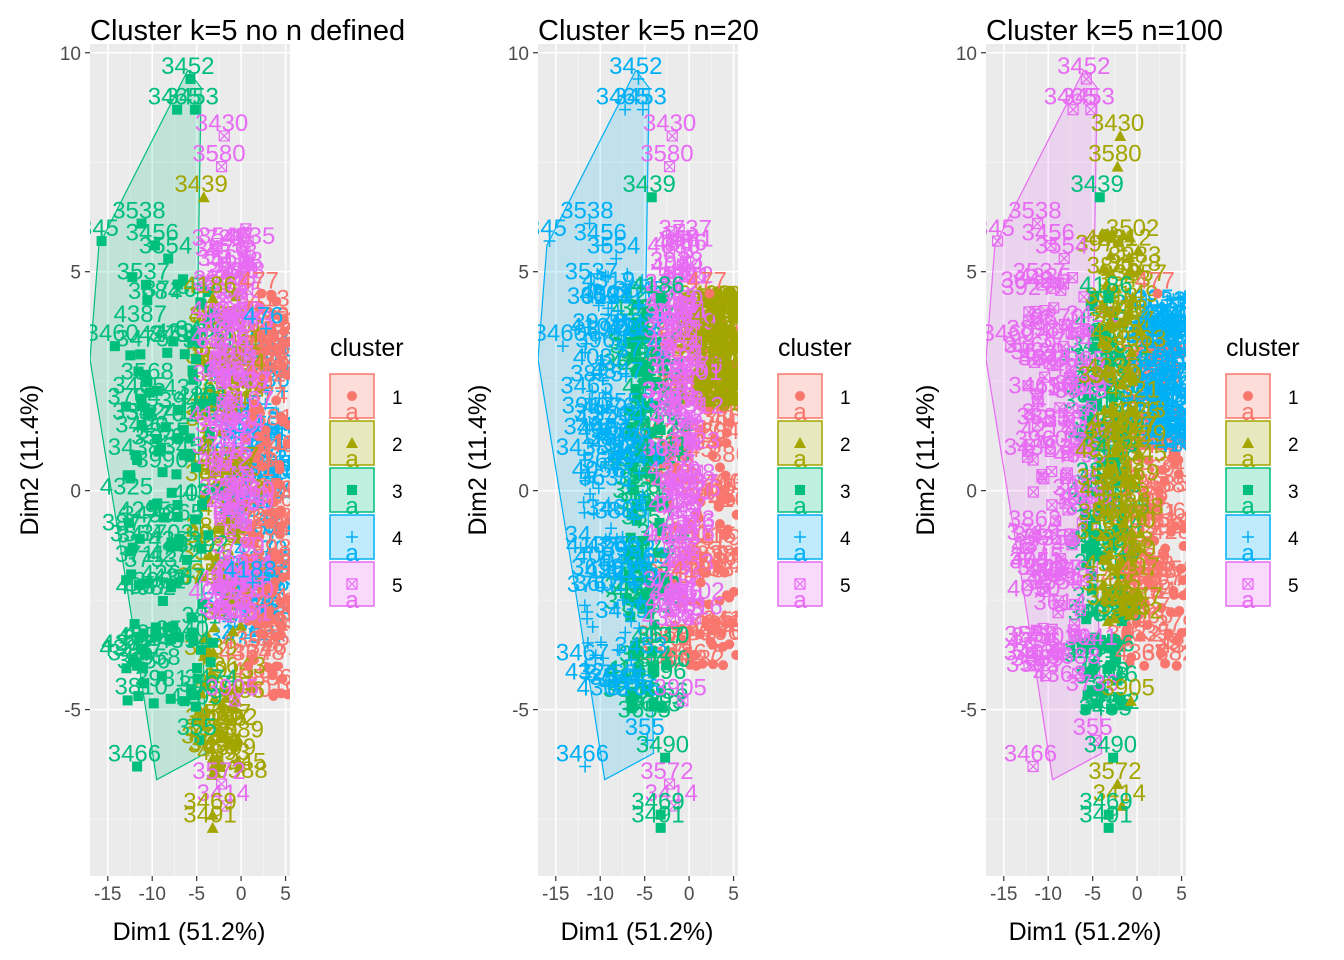 The height and width of the screenshot is (960, 1344). I want to click on point-label: 3658, so click(1073, 387).